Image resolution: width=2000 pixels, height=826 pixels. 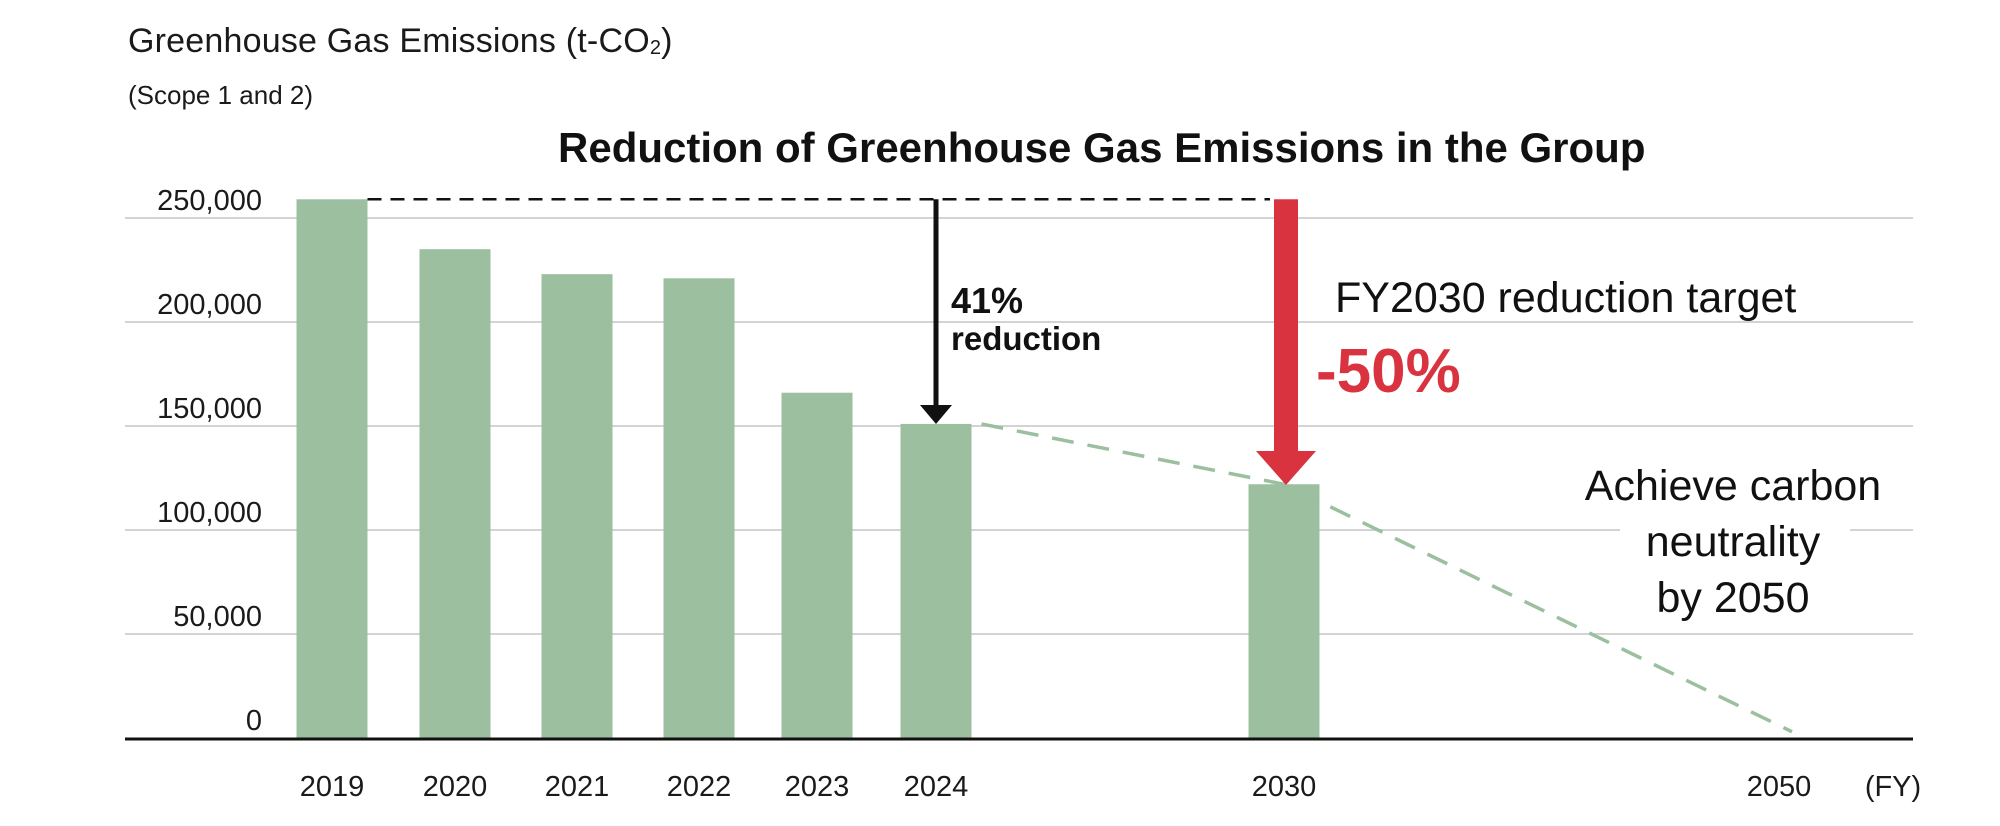 What do you see at coordinates (817, 565) in the screenshot?
I see `bar-2023` at bounding box center [817, 565].